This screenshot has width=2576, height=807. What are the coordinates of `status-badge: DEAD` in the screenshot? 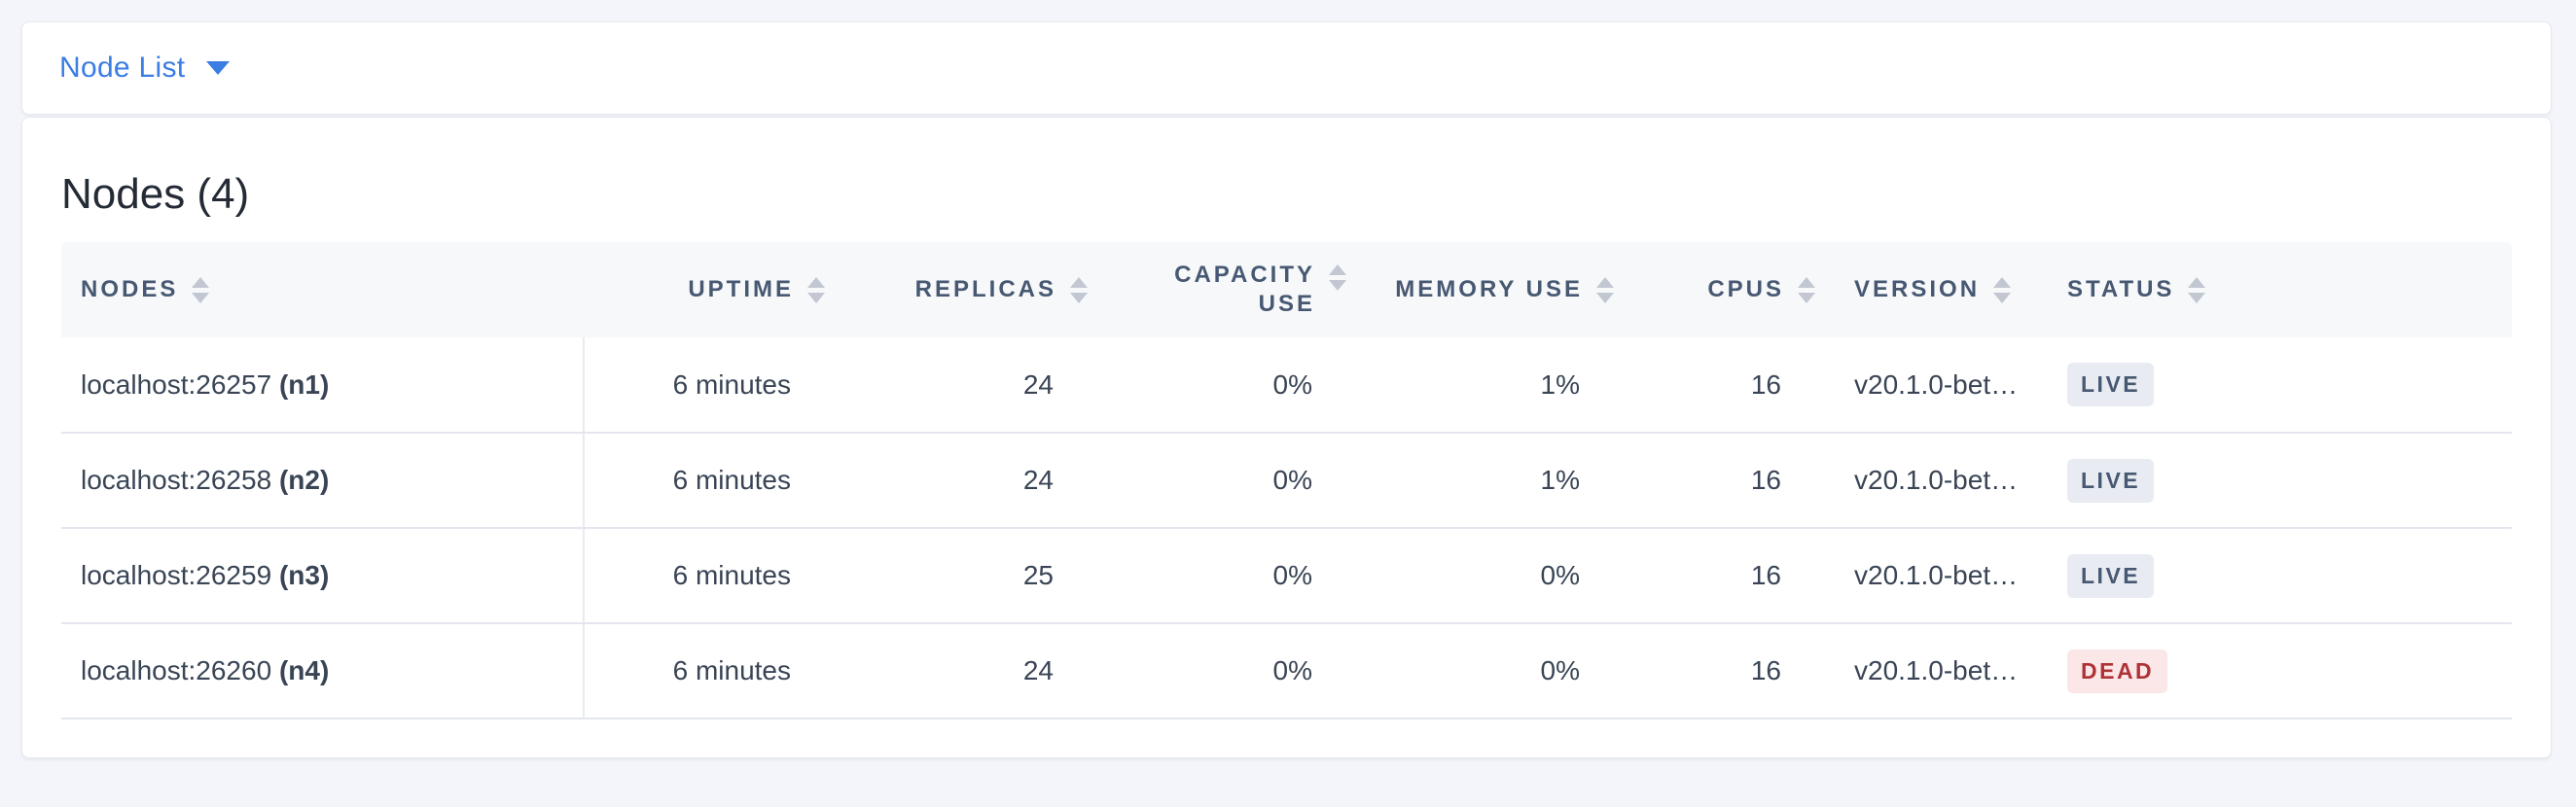 It's located at (2117, 671).